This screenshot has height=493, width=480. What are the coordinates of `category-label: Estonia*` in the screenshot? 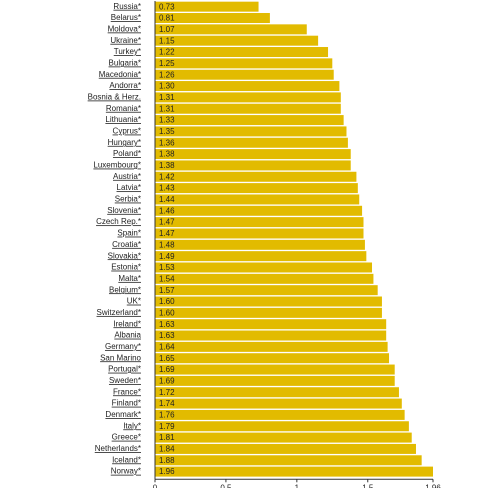 It's located at (126, 267).